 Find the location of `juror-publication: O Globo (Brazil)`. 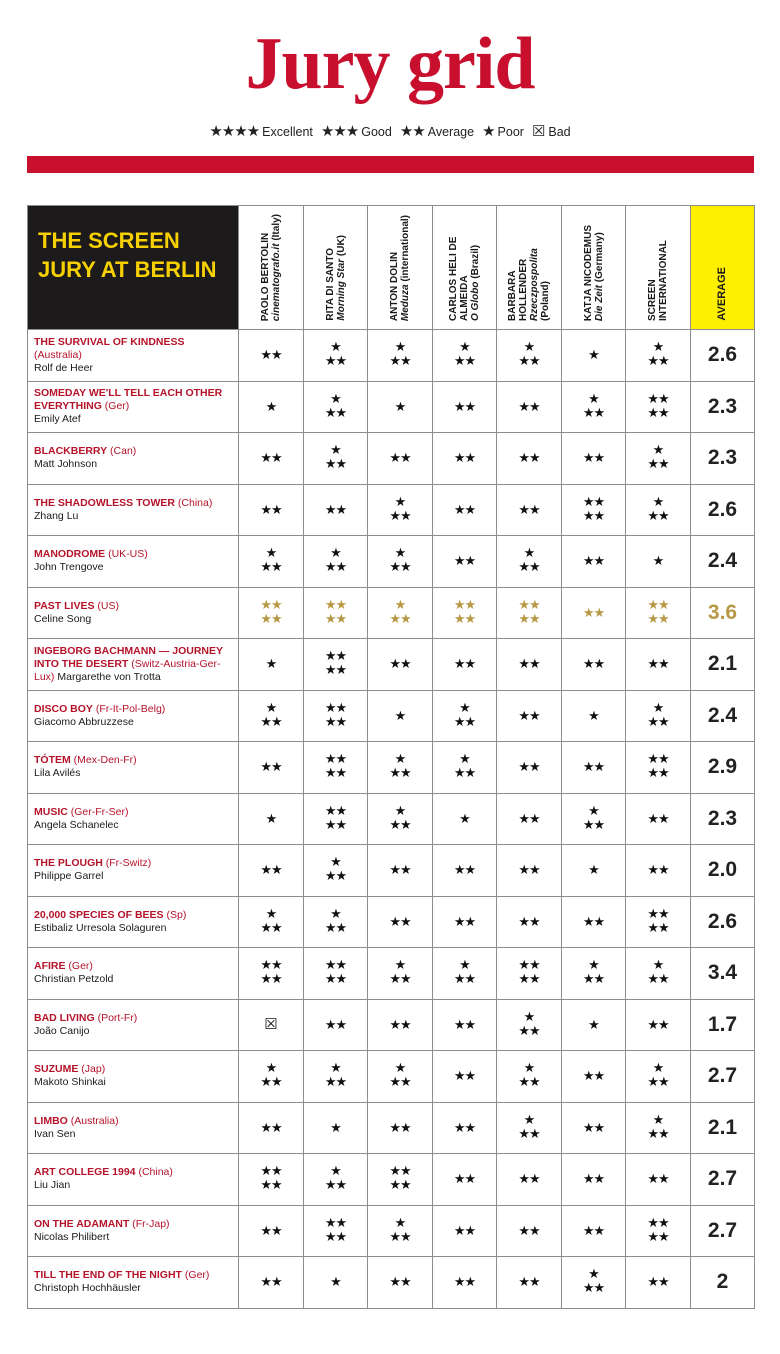

juror-publication: O Globo (Brazil) is located at coordinates (475, 263).